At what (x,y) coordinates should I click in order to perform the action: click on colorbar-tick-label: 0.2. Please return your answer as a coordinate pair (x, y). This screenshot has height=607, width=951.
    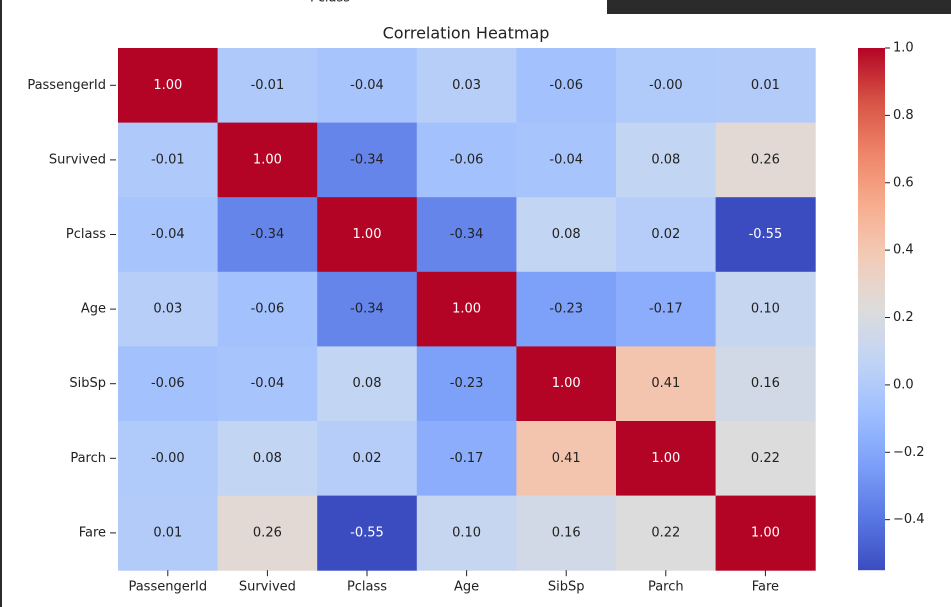
    Looking at the image, I should click on (903, 317).